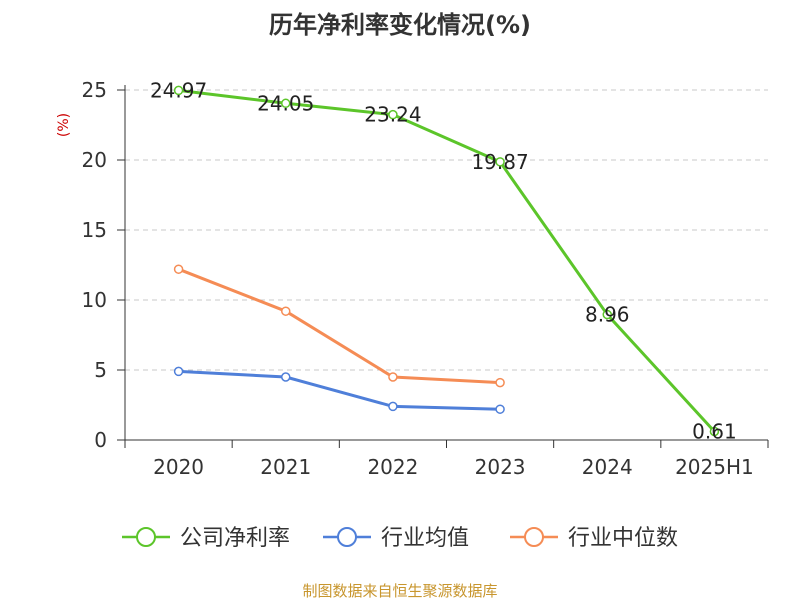 Image resolution: width=800 pixels, height=600 pixels. I want to click on y-tick-label: 15, so click(94, 230).